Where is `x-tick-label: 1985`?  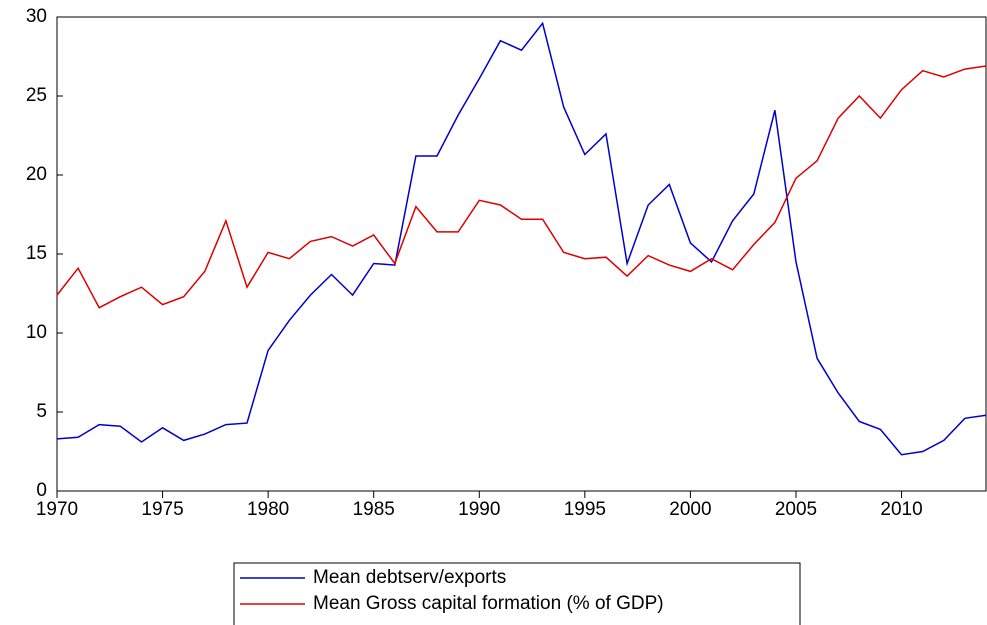
x-tick-label: 1985 is located at coordinates (374, 509).